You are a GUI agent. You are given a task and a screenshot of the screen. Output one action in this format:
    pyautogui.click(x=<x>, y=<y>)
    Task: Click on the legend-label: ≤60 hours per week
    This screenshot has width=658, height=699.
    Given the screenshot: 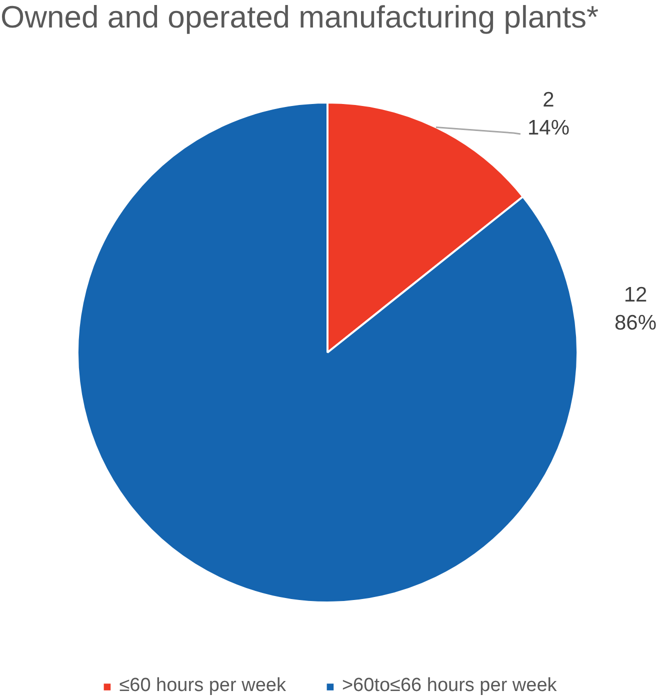 What is the action you would take?
    pyautogui.click(x=202, y=686)
    